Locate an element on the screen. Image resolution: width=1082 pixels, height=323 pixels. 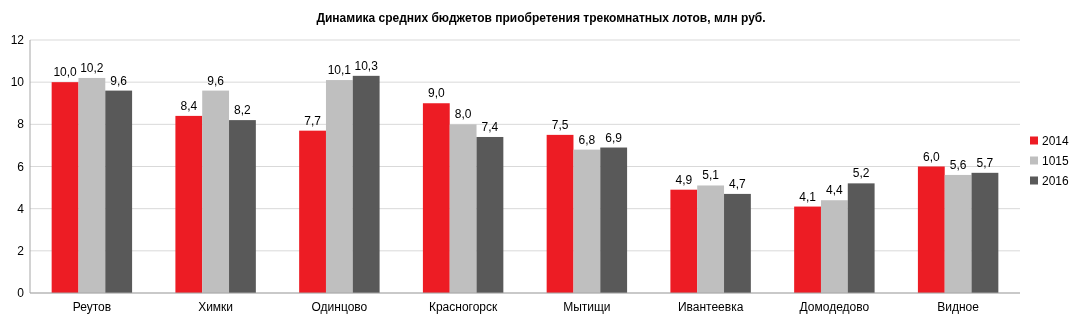
y-tick-label: 2 is located at coordinates (21, 250).